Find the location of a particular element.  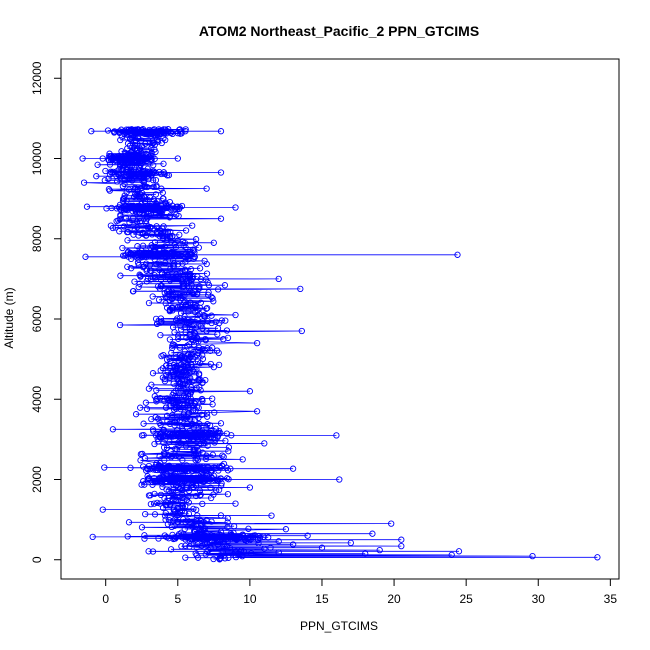

y-tick-label: 4000 is located at coordinates (37, 399).